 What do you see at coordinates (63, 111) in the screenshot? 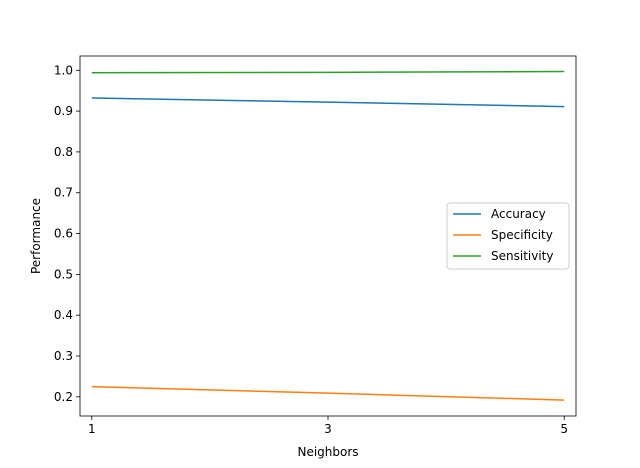
I see `y-tick-label: 0.9` at bounding box center [63, 111].